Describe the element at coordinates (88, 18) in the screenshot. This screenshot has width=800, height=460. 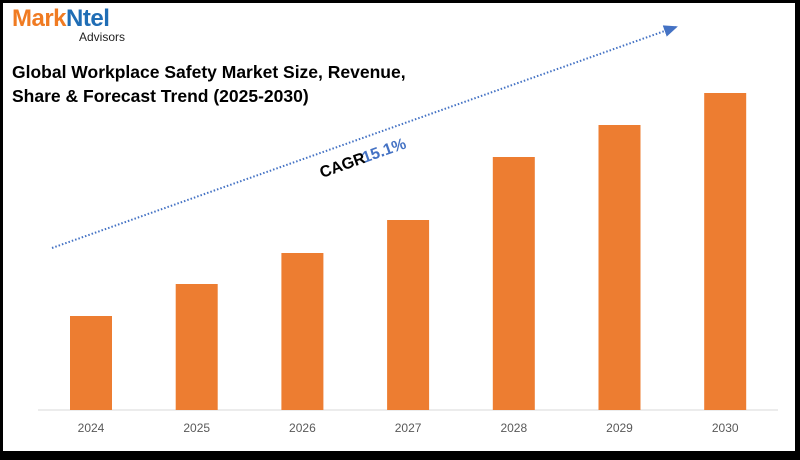
I see `logo-ntel: Ntel` at that location.